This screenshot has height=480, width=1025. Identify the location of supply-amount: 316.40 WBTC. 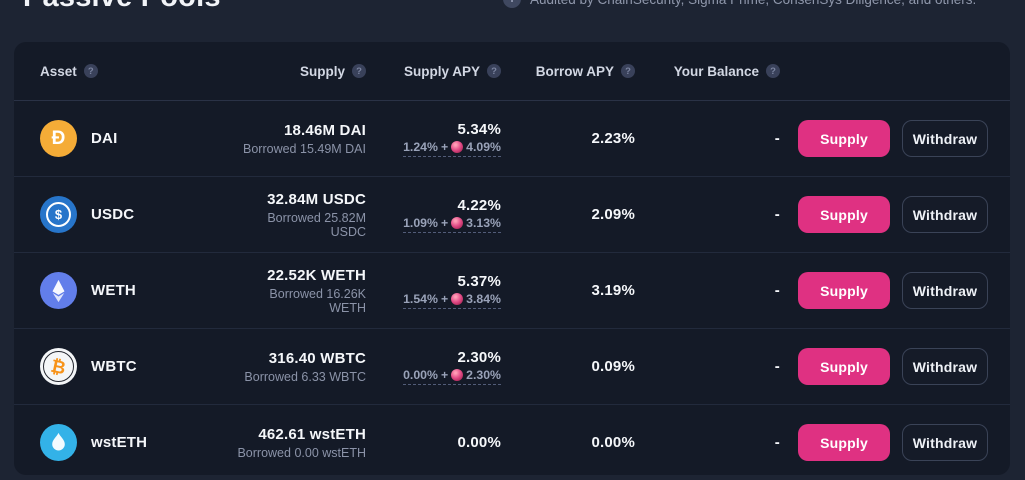
(317, 358).